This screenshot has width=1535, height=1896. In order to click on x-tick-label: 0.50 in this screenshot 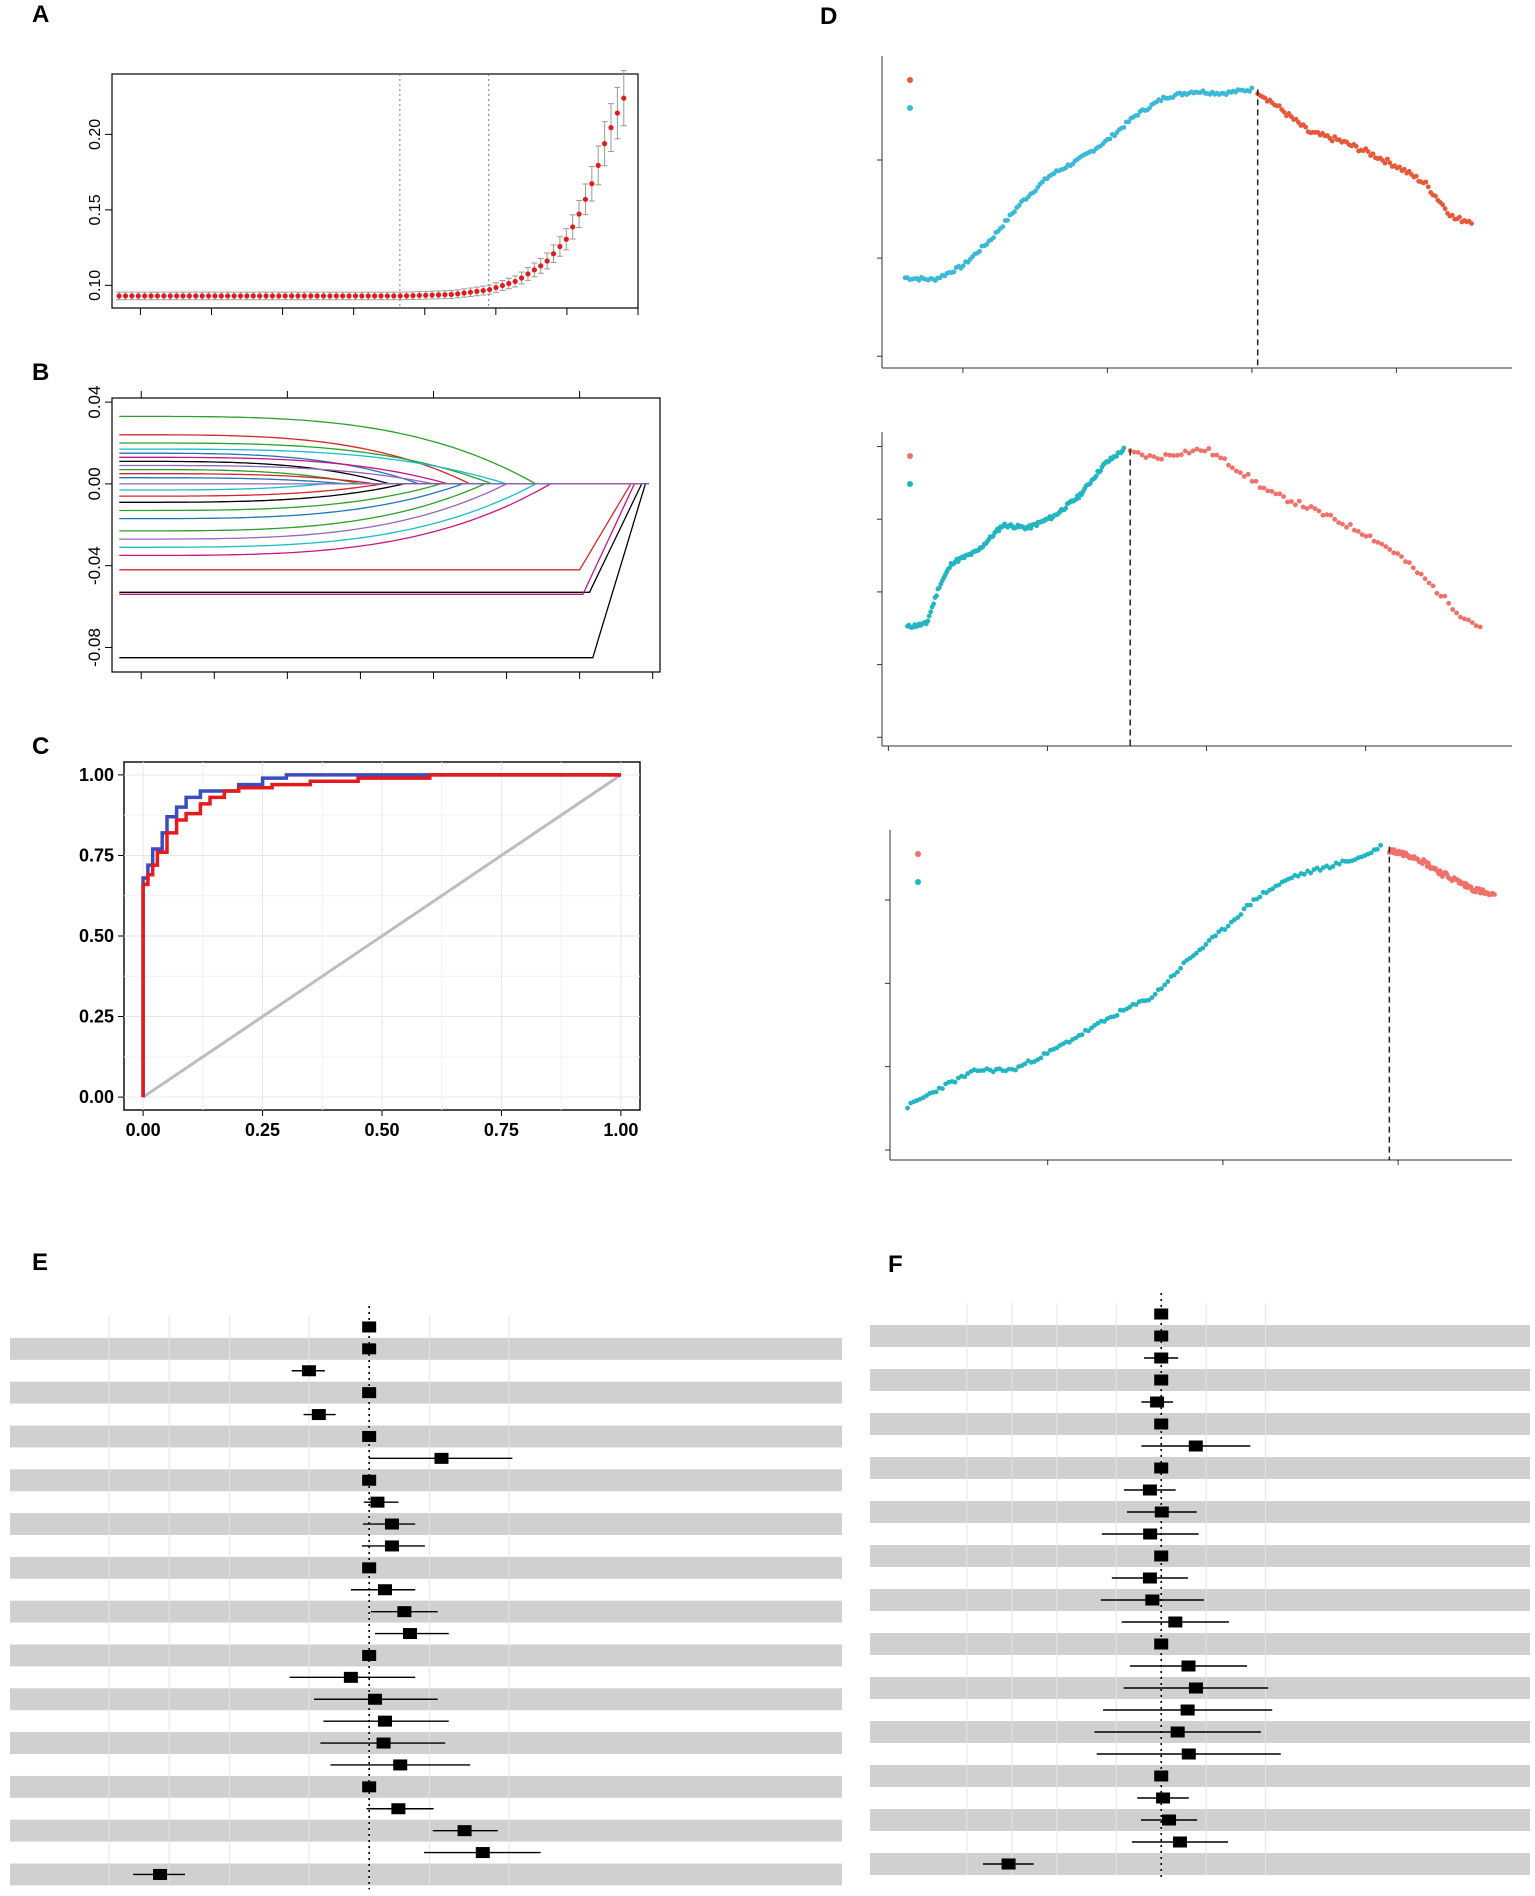, I will do `click(381, 1130)`.